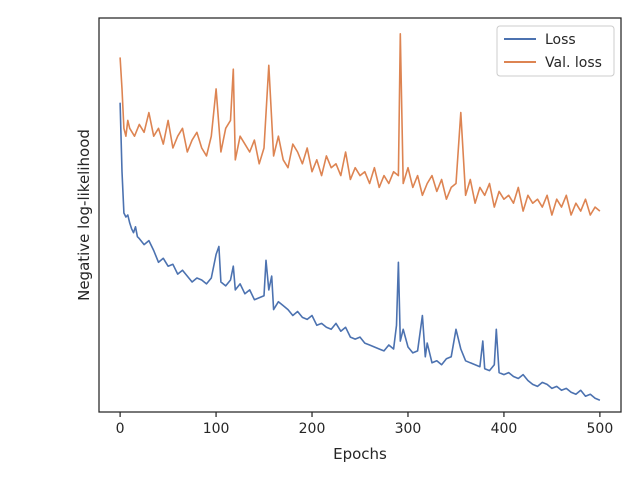 The width and height of the screenshot is (640, 480). What do you see at coordinates (216, 429) in the screenshot?
I see `x-tick-label: 100` at bounding box center [216, 429].